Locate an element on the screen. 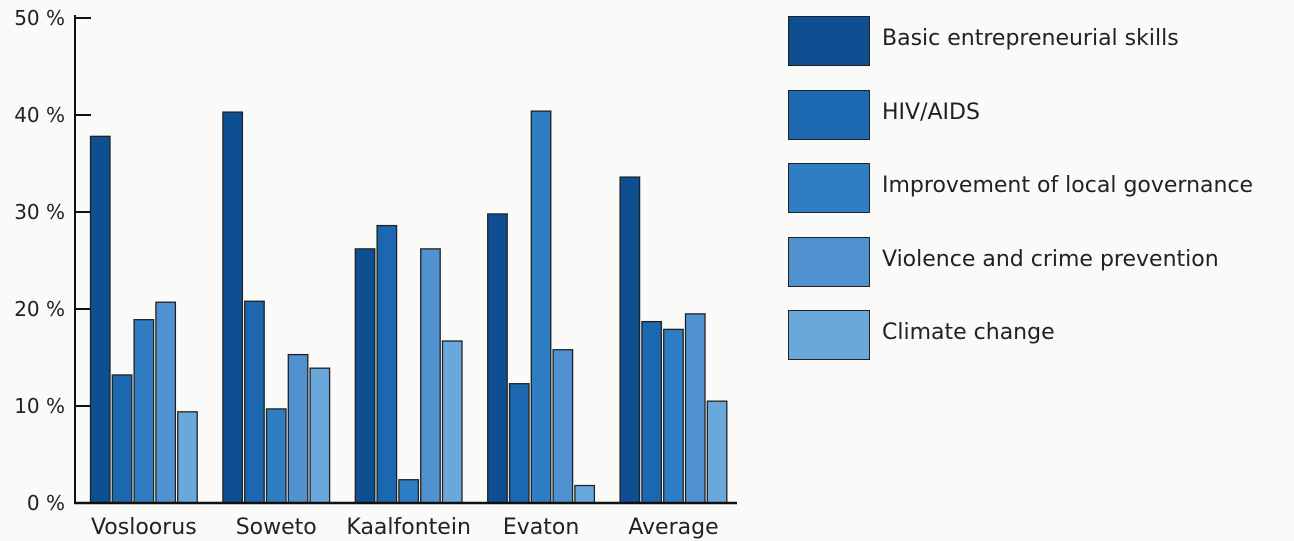 The image size is (1294, 541). x-axis: Vosloorus Soweto Kaalfontein Evaton Average is located at coordinates (405, 520).